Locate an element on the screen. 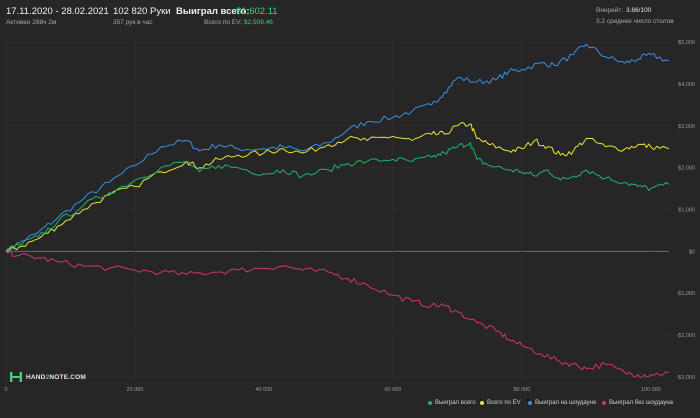 This screenshot has width=700, height=418. hands-per-hour: 357 рук в час is located at coordinates (133, 22).